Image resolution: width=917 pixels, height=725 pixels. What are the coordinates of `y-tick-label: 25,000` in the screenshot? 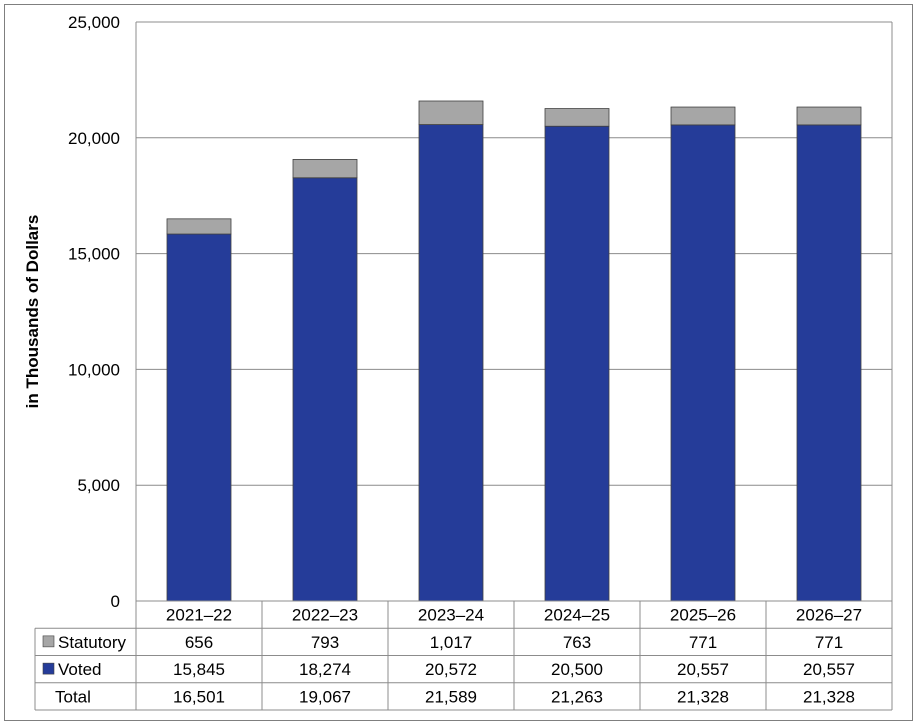 It's located at (94, 22).